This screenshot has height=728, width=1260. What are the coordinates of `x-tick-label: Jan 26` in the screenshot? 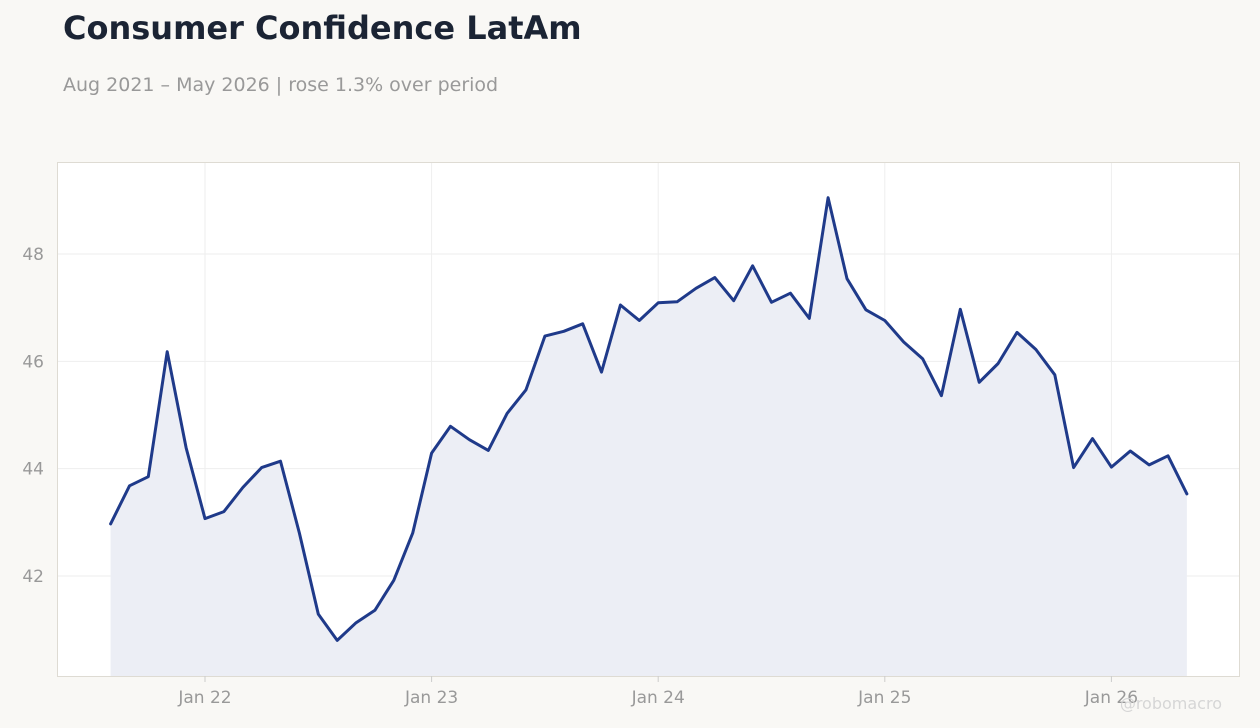 It's located at (1111, 698).